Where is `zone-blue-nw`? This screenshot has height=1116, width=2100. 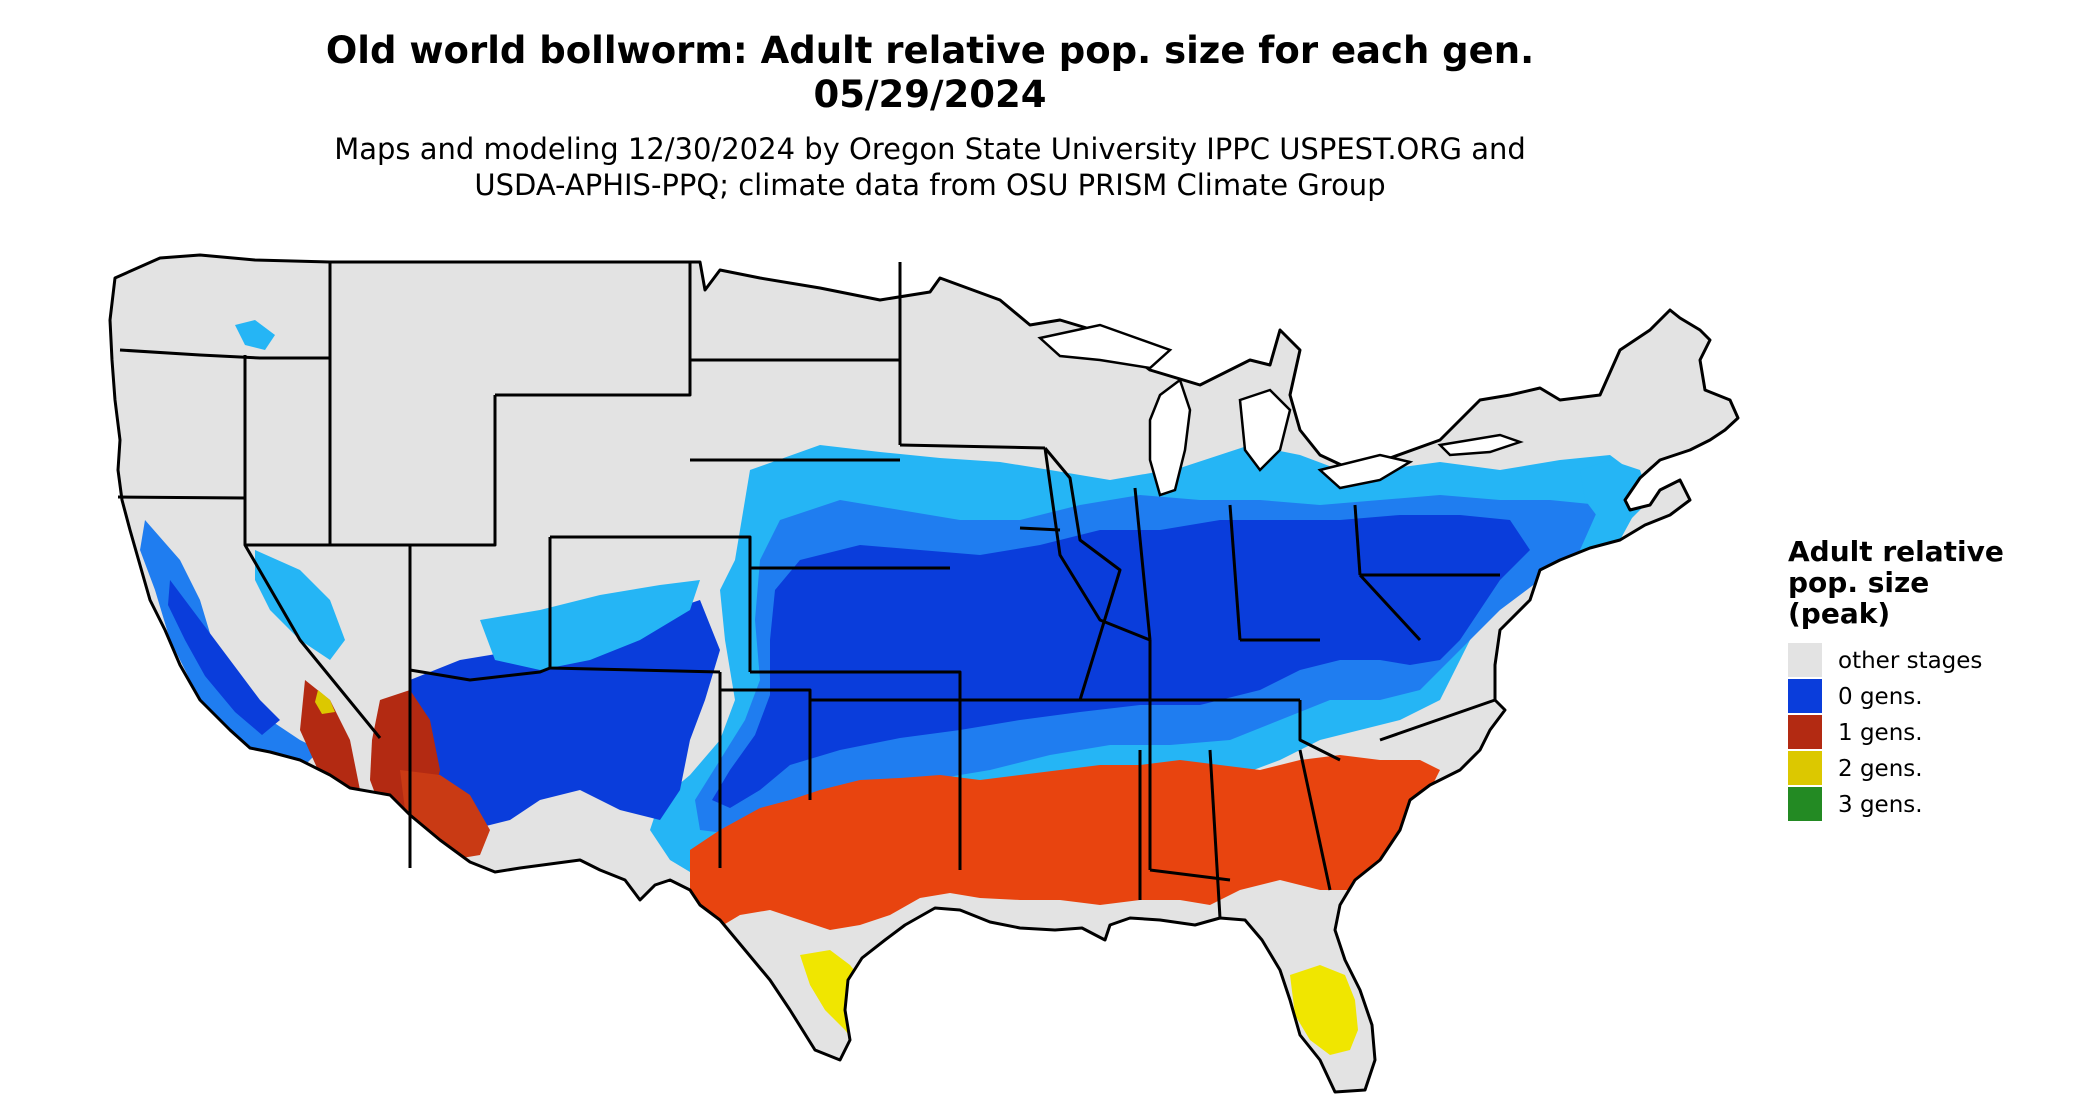
zone-blue-nw is located at coordinates (255, 335).